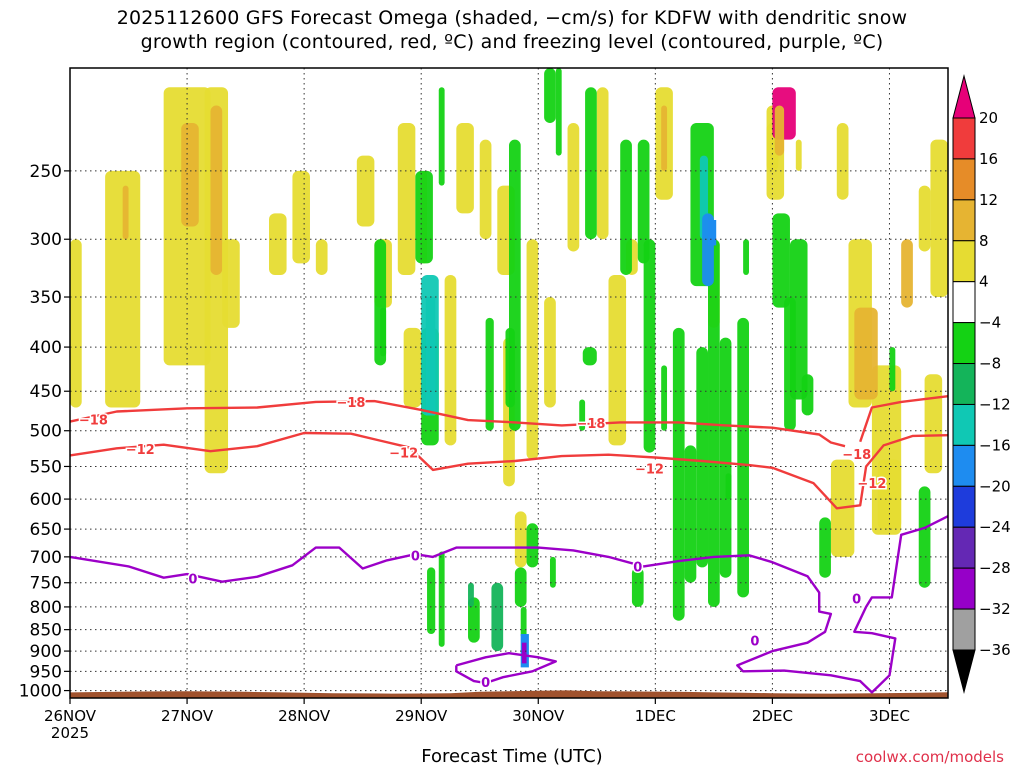  What do you see at coordinates (46, 631) in the screenshot?
I see `y-tick-label: 850` at bounding box center [46, 631].